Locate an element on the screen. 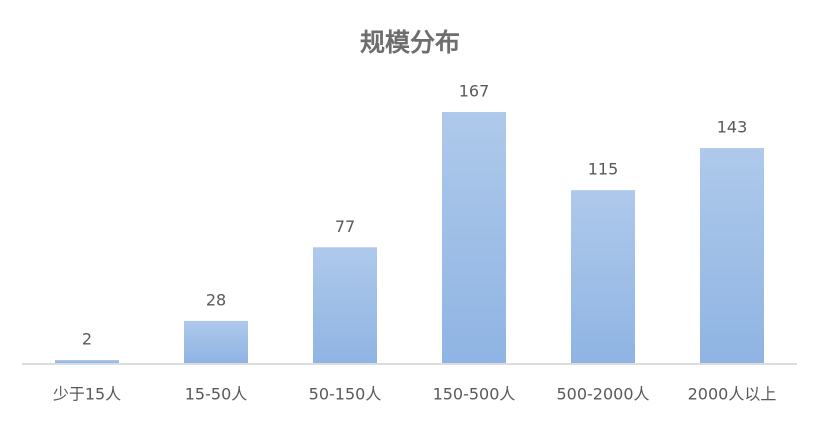  x-tick-label: 少于15人 is located at coordinates (87, 394).